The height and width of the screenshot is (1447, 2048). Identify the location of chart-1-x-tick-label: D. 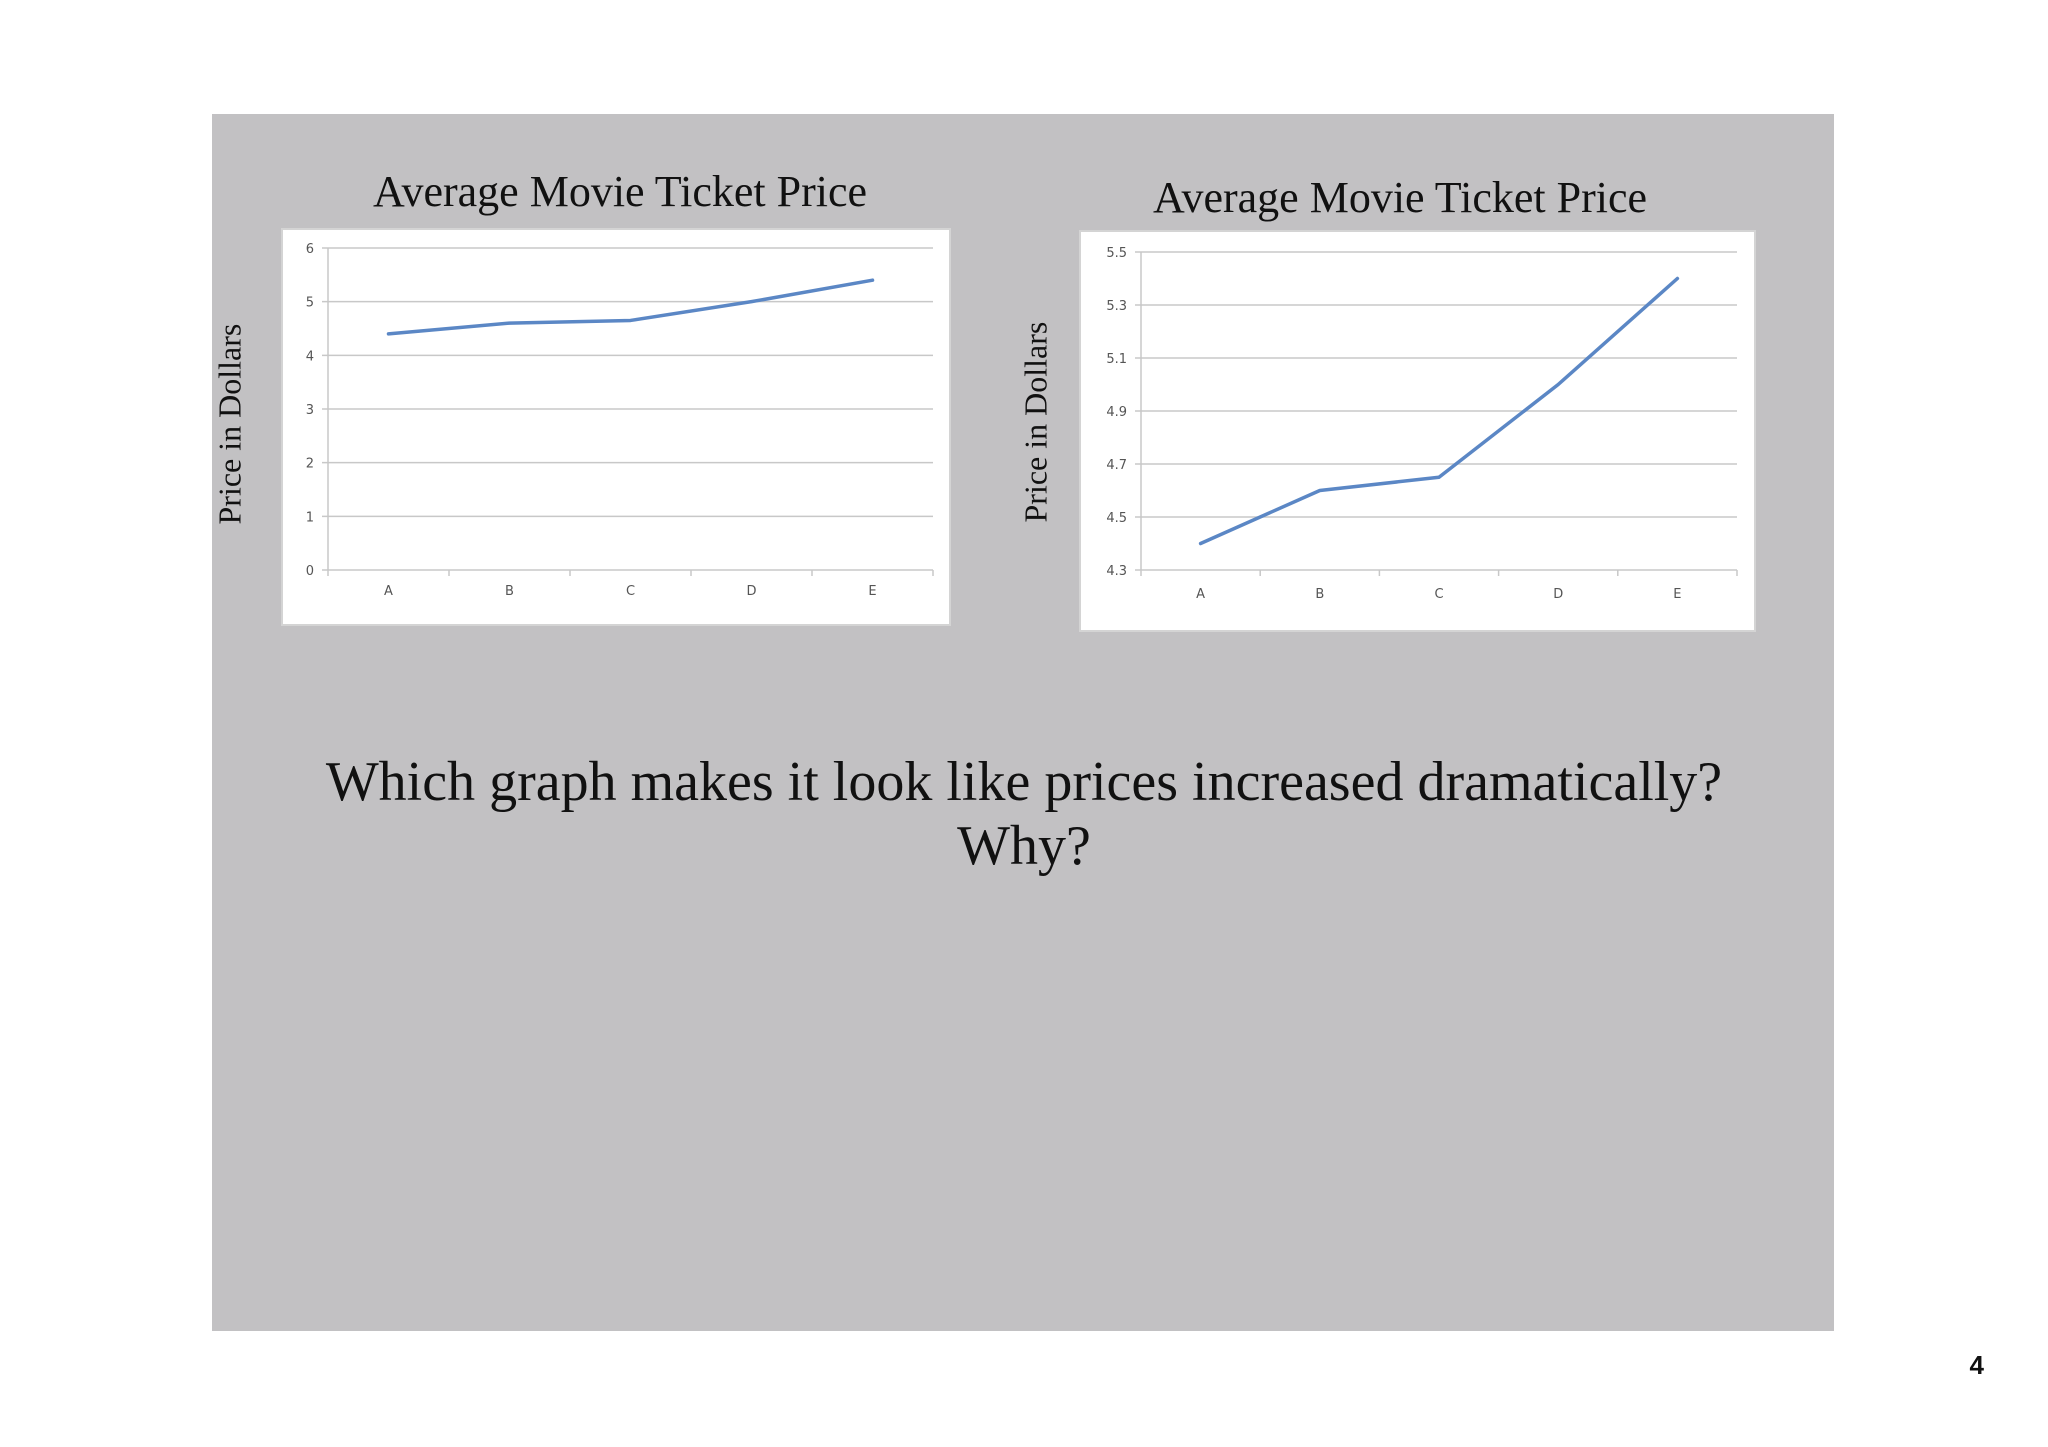
(751, 591).